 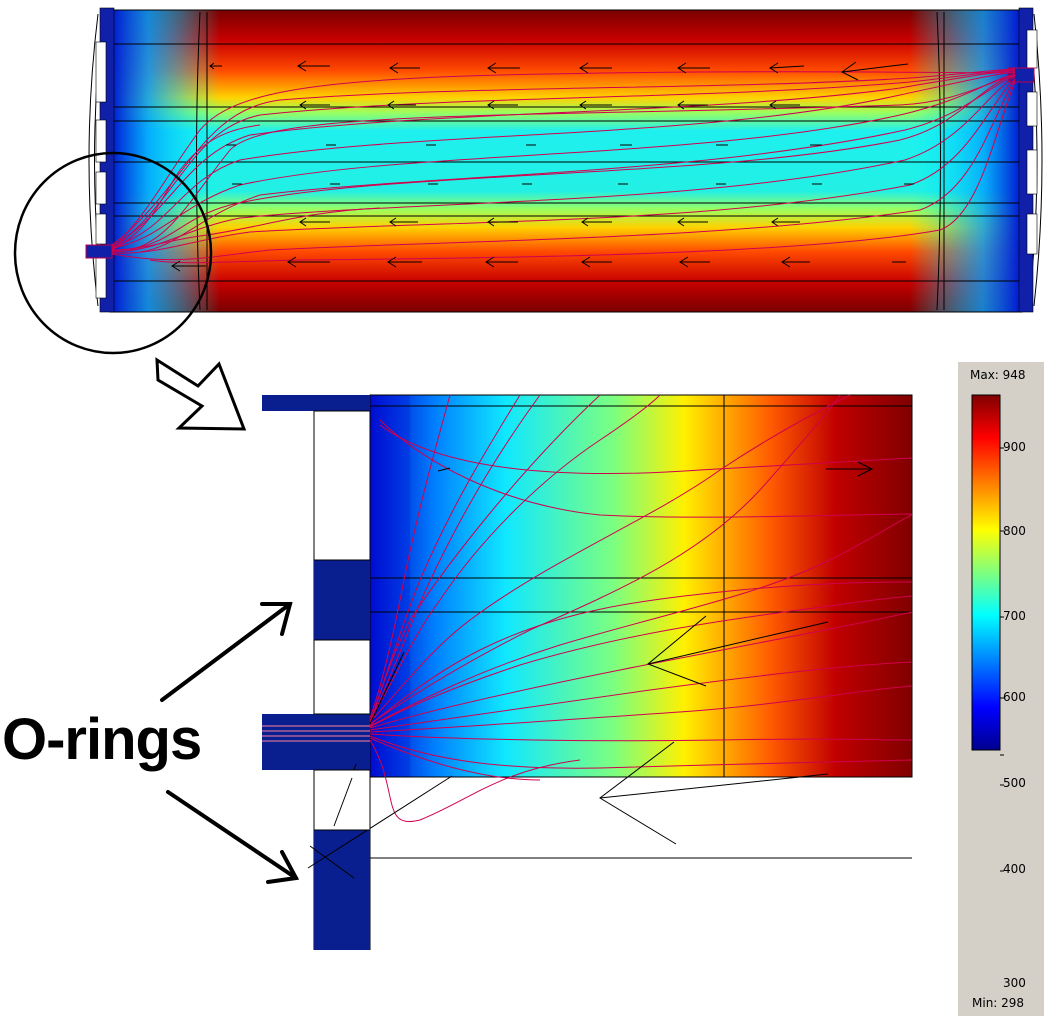 I want to click on o-ring-pointer-arrows, so click(x=230, y=743).